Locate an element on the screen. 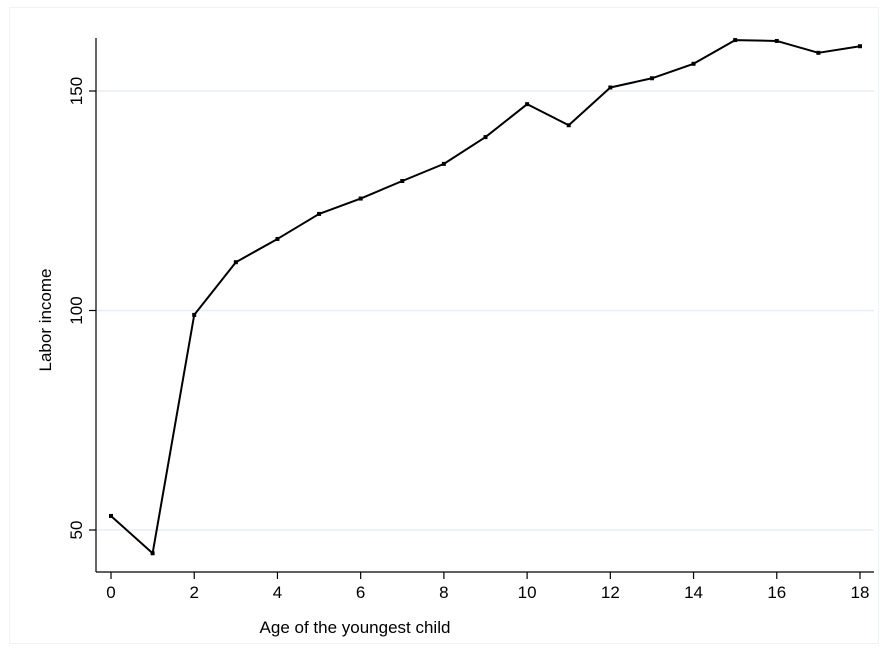  x-tick-label: 18 is located at coordinates (860, 592).